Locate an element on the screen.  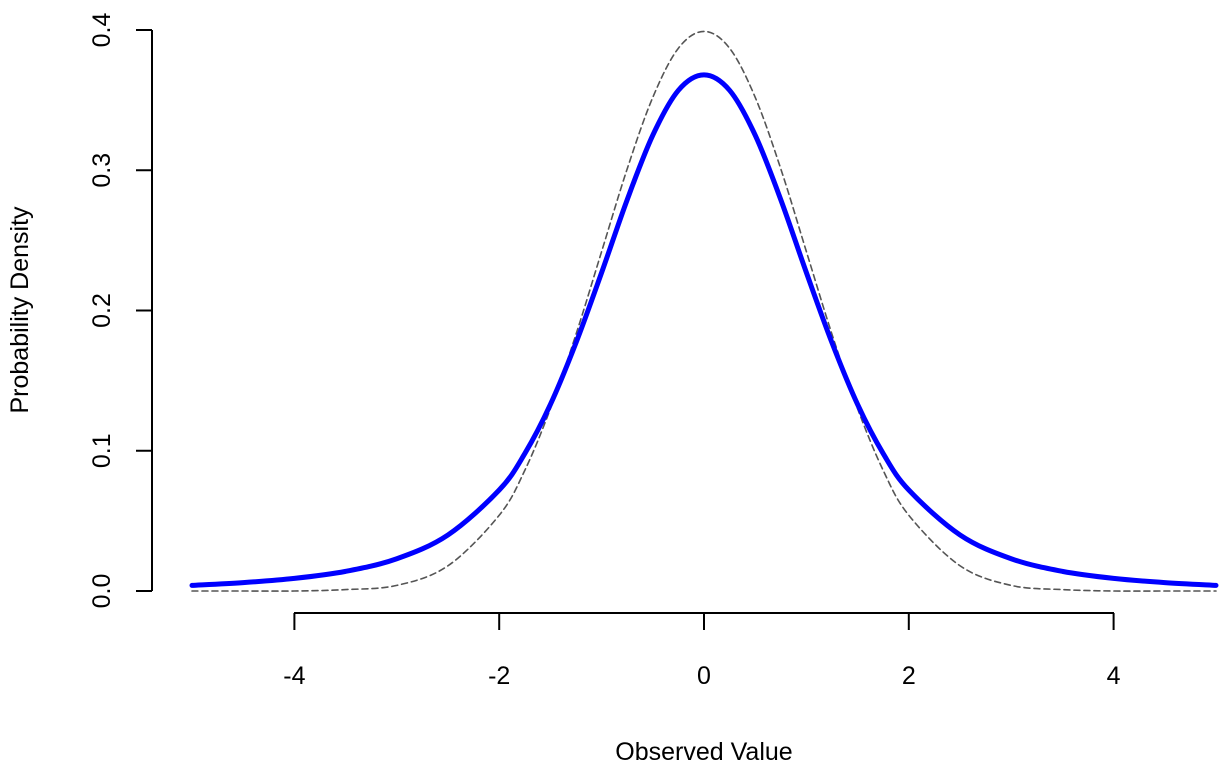
y-tick-label: 0.1 is located at coordinates (102, 450).